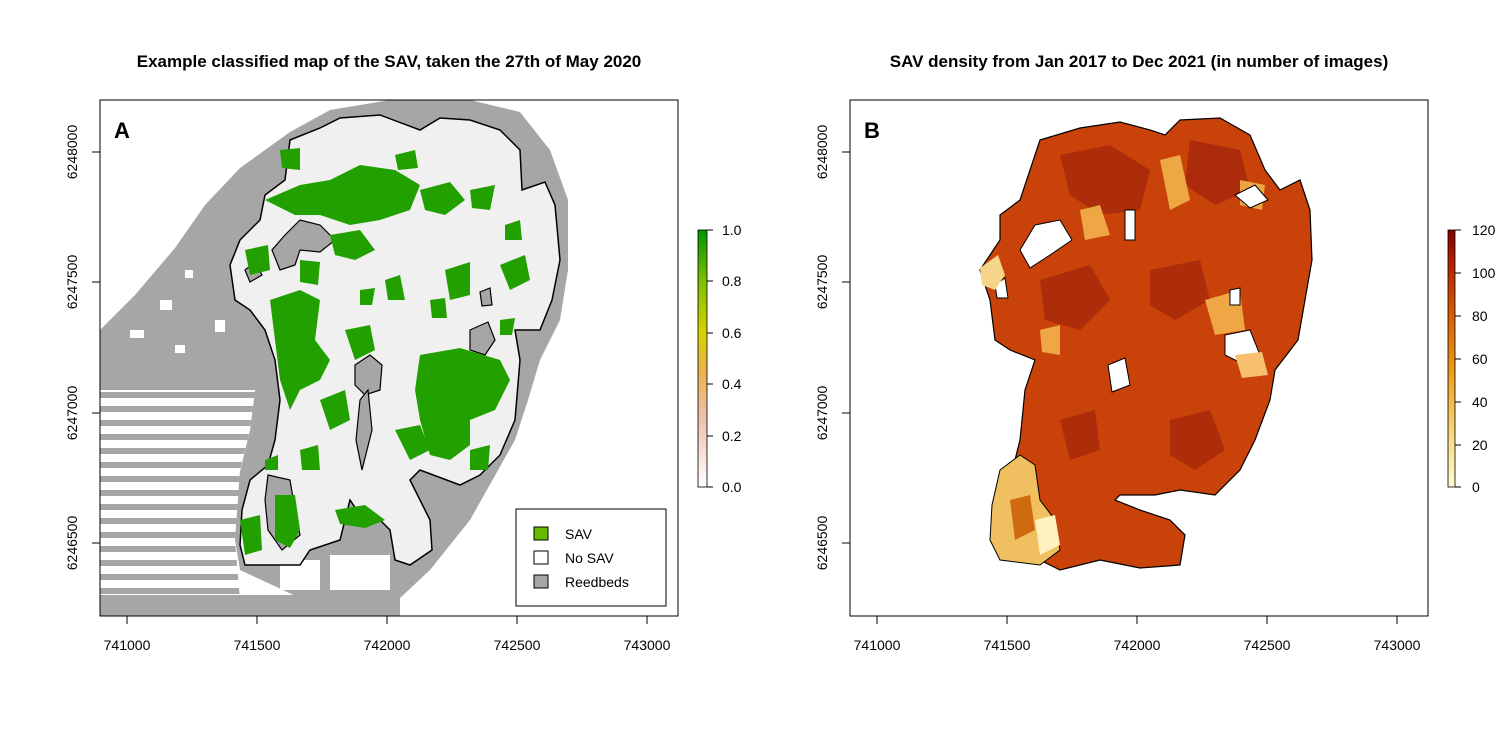 Image resolution: width=1500 pixels, height=741 pixels. What do you see at coordinates (1137, 645) in the screenshot?
I see `panel-b-xtick-2: 742000` at bounding box center [1137, 645].